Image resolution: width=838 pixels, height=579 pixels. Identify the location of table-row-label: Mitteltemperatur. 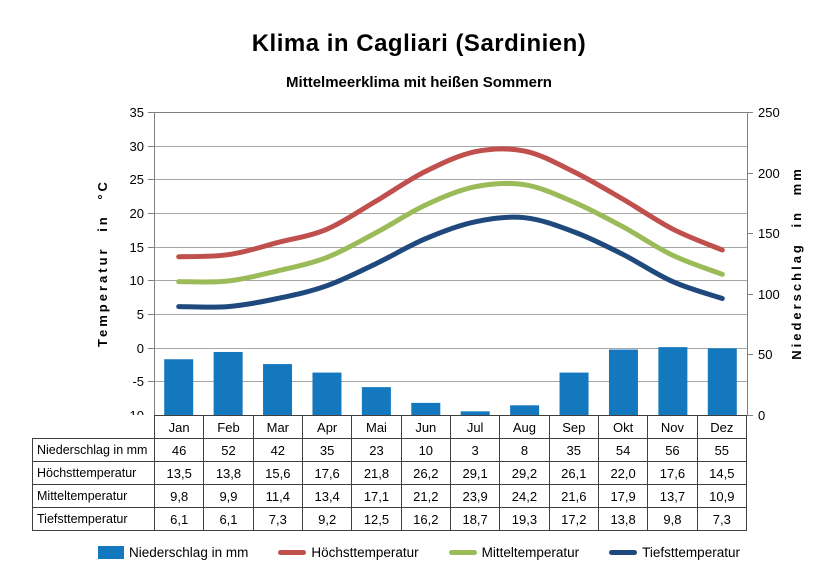
(93, 496).